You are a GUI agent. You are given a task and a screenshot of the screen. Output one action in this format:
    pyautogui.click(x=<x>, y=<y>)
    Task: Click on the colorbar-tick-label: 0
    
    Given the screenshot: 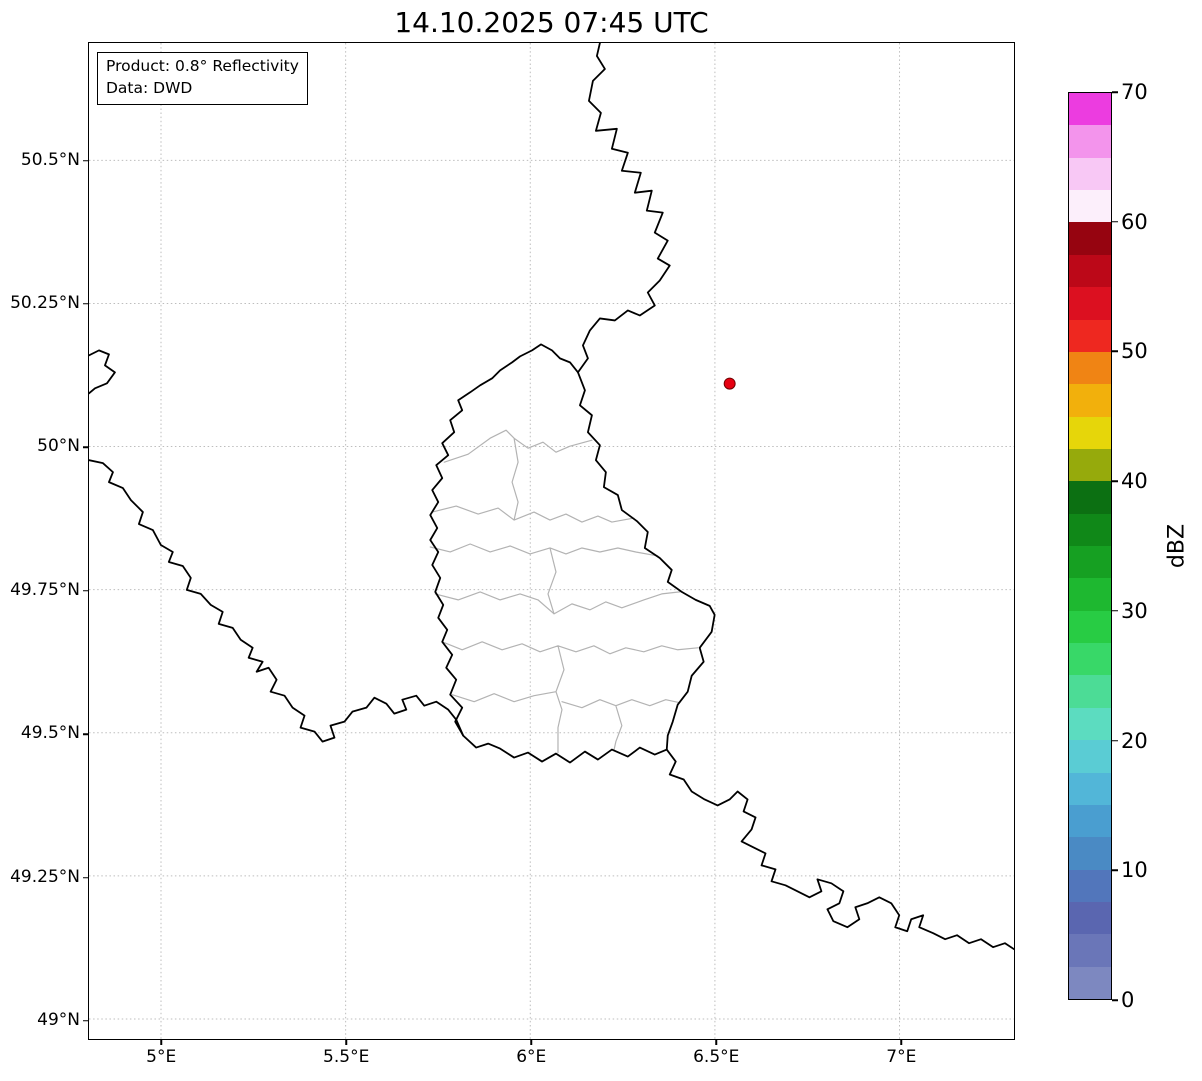 What is the action you would take?
    pyautogui.click(x=1128, y=1000)
    